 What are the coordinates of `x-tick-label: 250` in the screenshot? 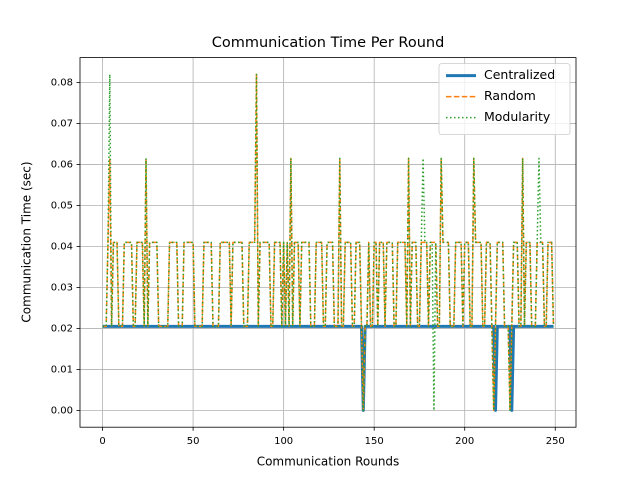 It's located at (555, 441).